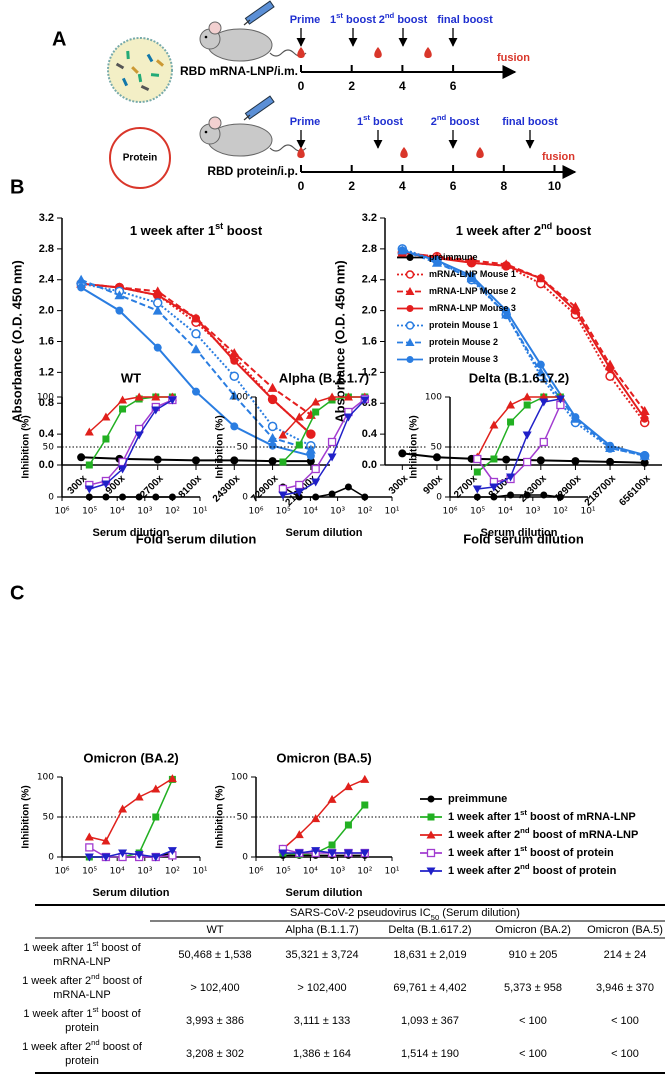 This screenshot has height=1079, width=670. What do you see at coordinates (625, 988) in the screenshot?
I see `table-cell: 3,946 ± 370` at bounding box center [625, 988].